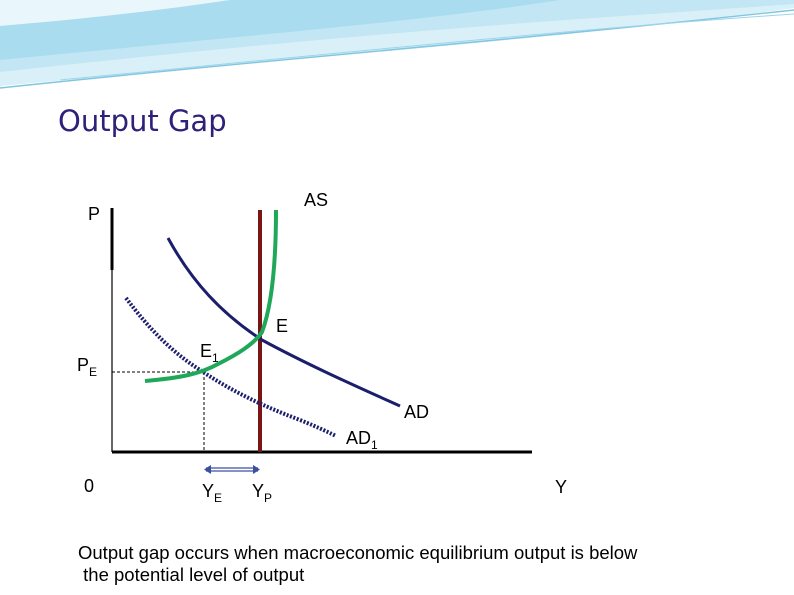 Image resolution: width=794 pixels, height=595 pixels. Describe the element at coordinates (212, 493) in the screenshot. I see `ye-label: YE` at that location.